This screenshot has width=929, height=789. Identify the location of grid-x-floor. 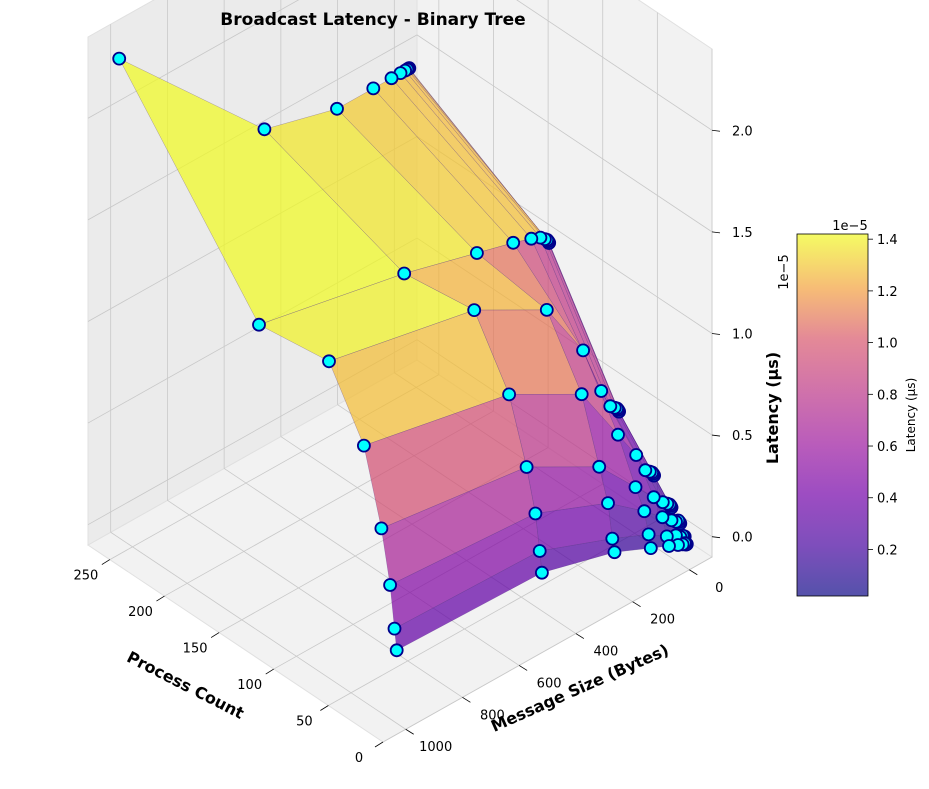
(547, 649).